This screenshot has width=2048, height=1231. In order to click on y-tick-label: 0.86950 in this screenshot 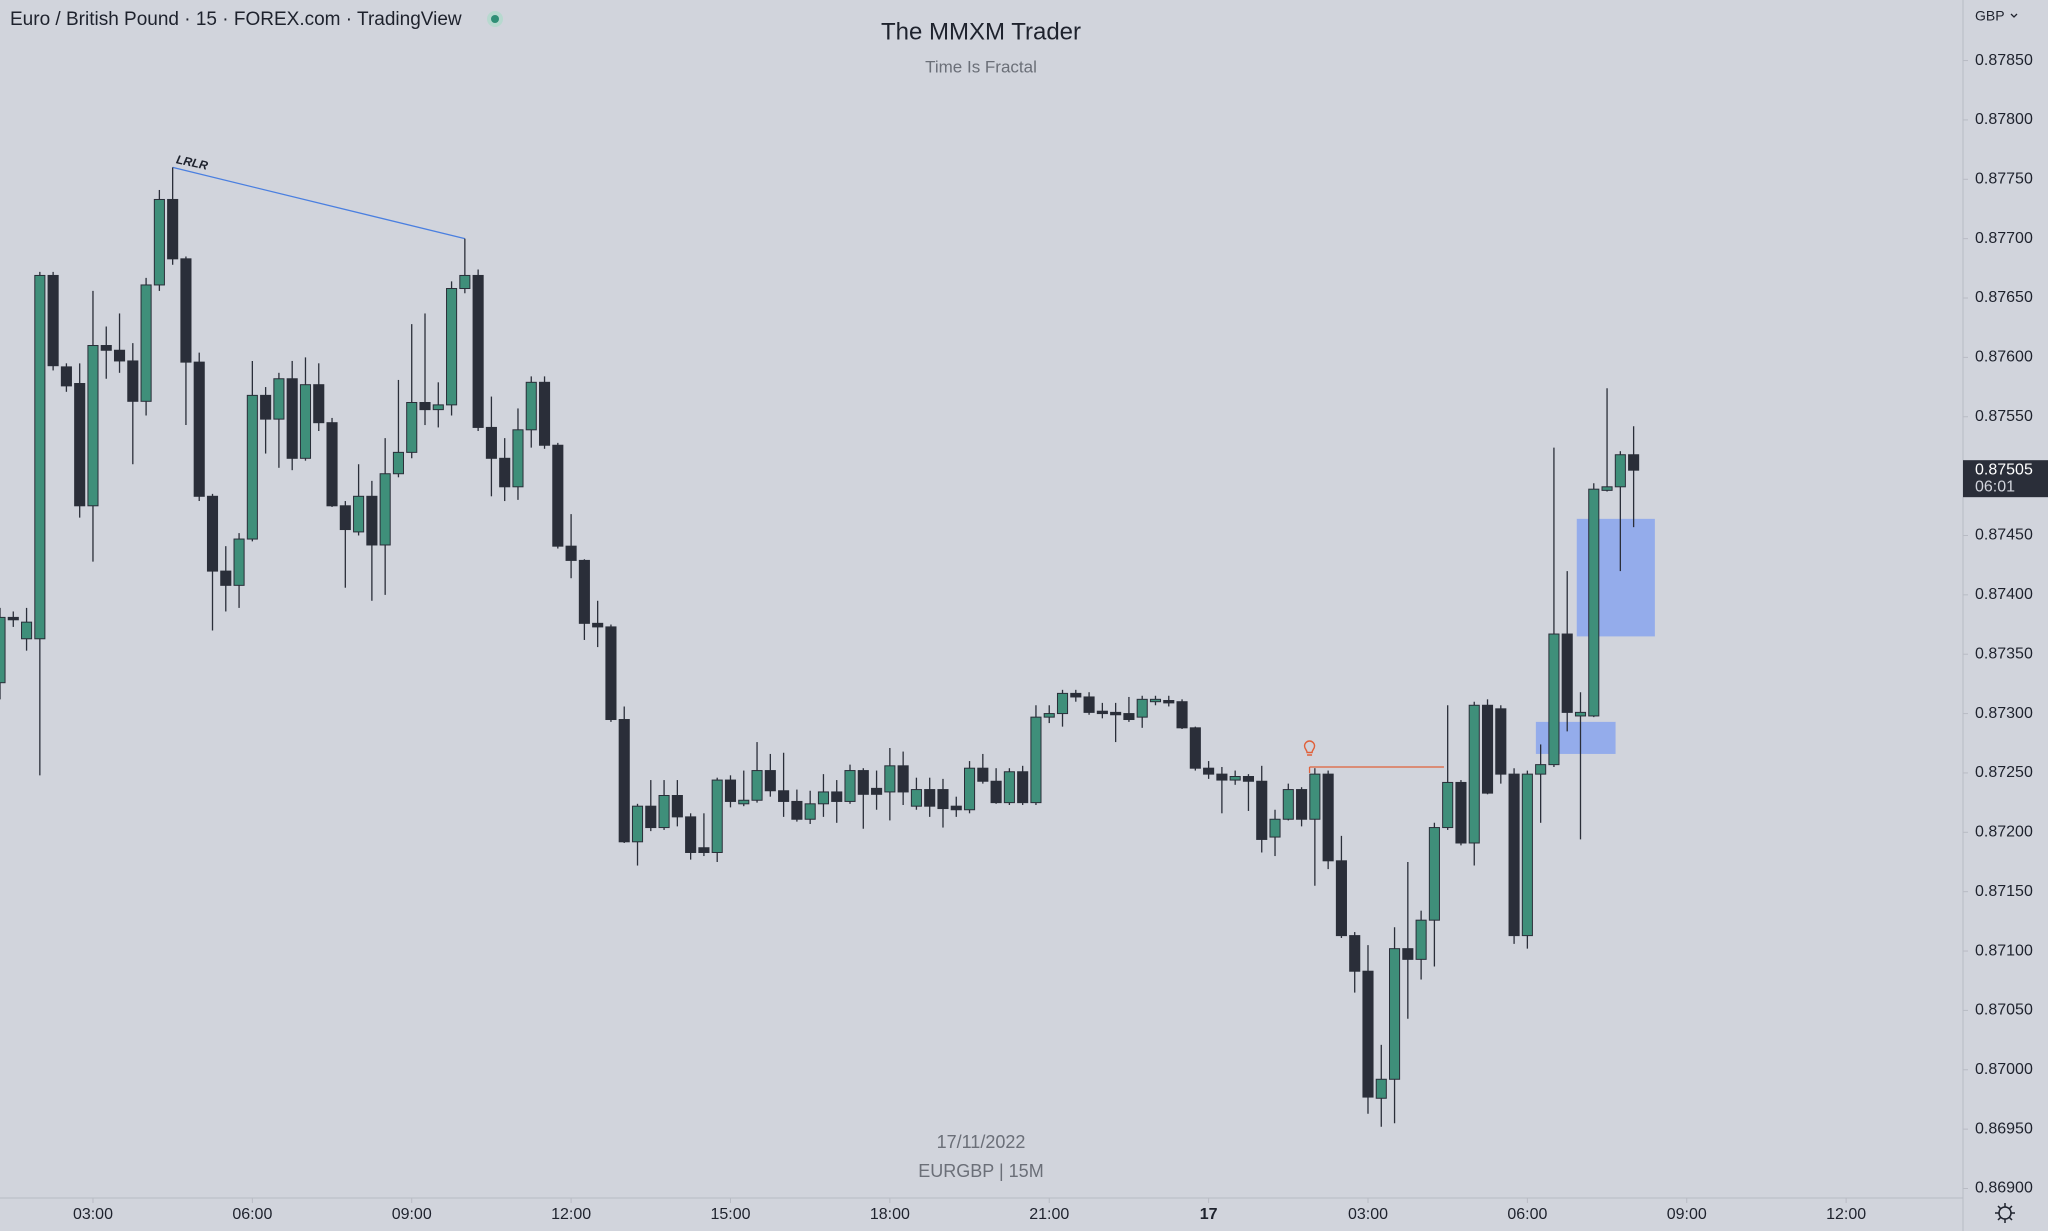, I will do `click(2004, 1128)`.